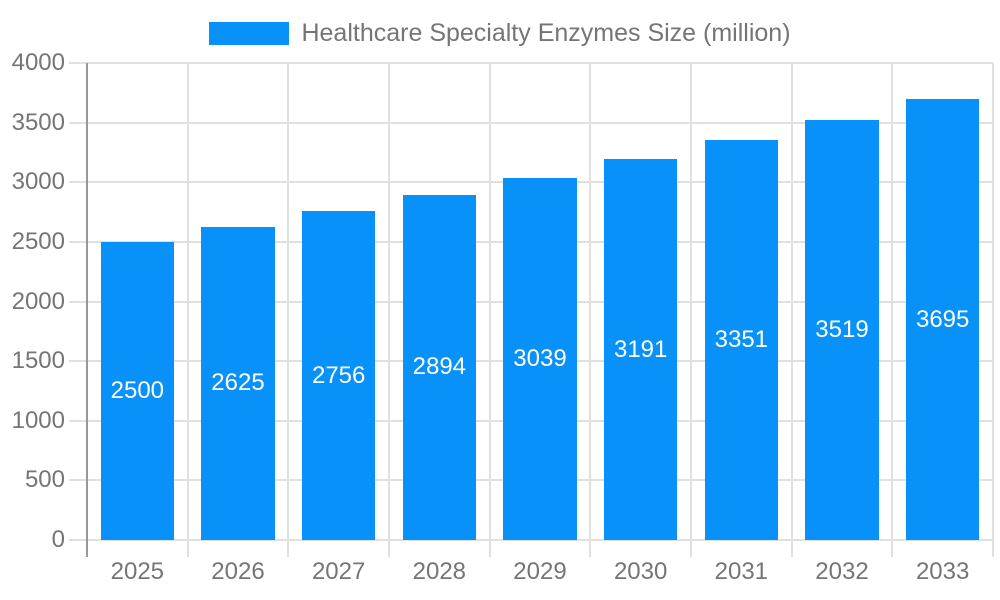  I want to click on x-tick-label: 2029, so click(540, 571).